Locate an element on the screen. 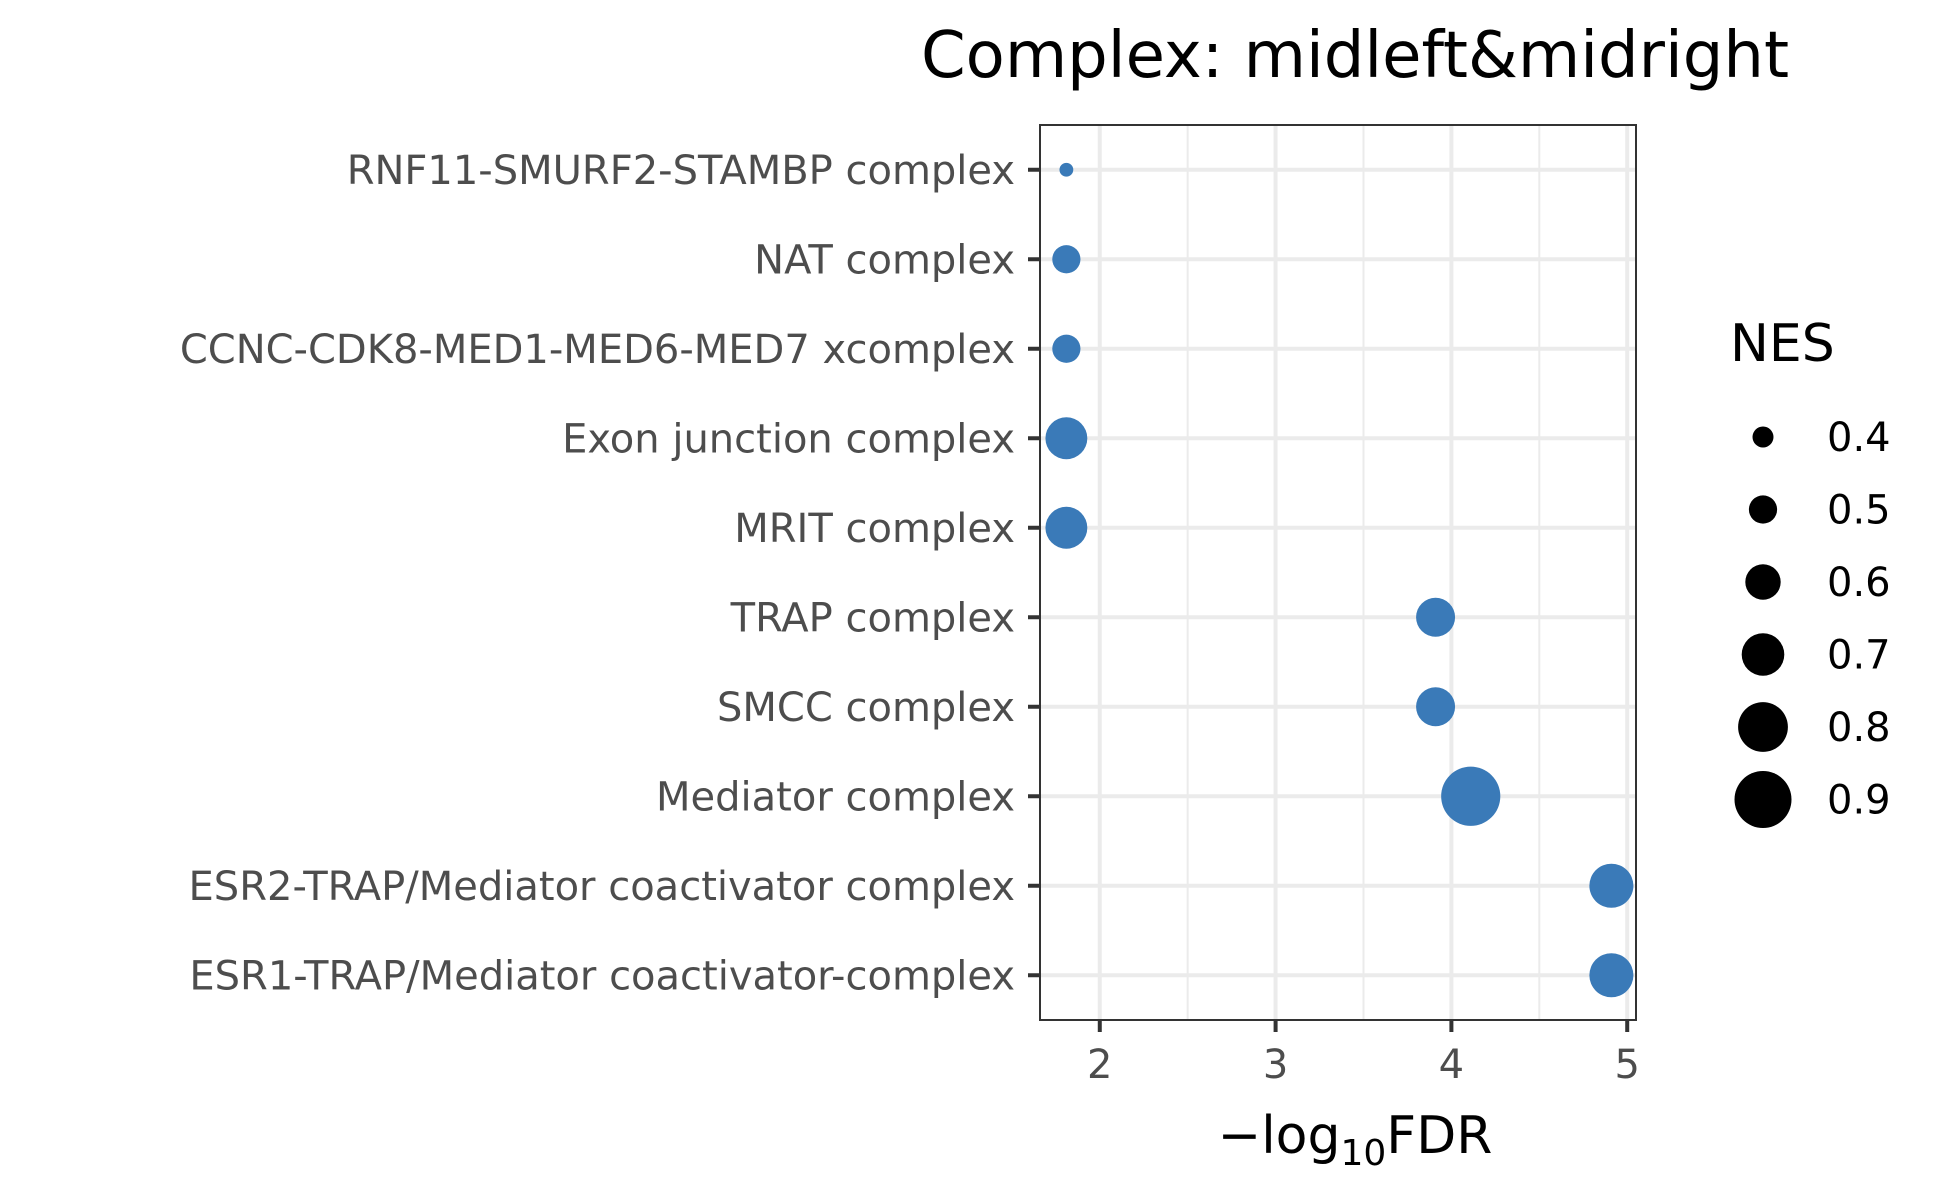 The height and width of the screenshot is (1200, 1950). legend-label: 0.5 is located at coordinates (1859, 511).